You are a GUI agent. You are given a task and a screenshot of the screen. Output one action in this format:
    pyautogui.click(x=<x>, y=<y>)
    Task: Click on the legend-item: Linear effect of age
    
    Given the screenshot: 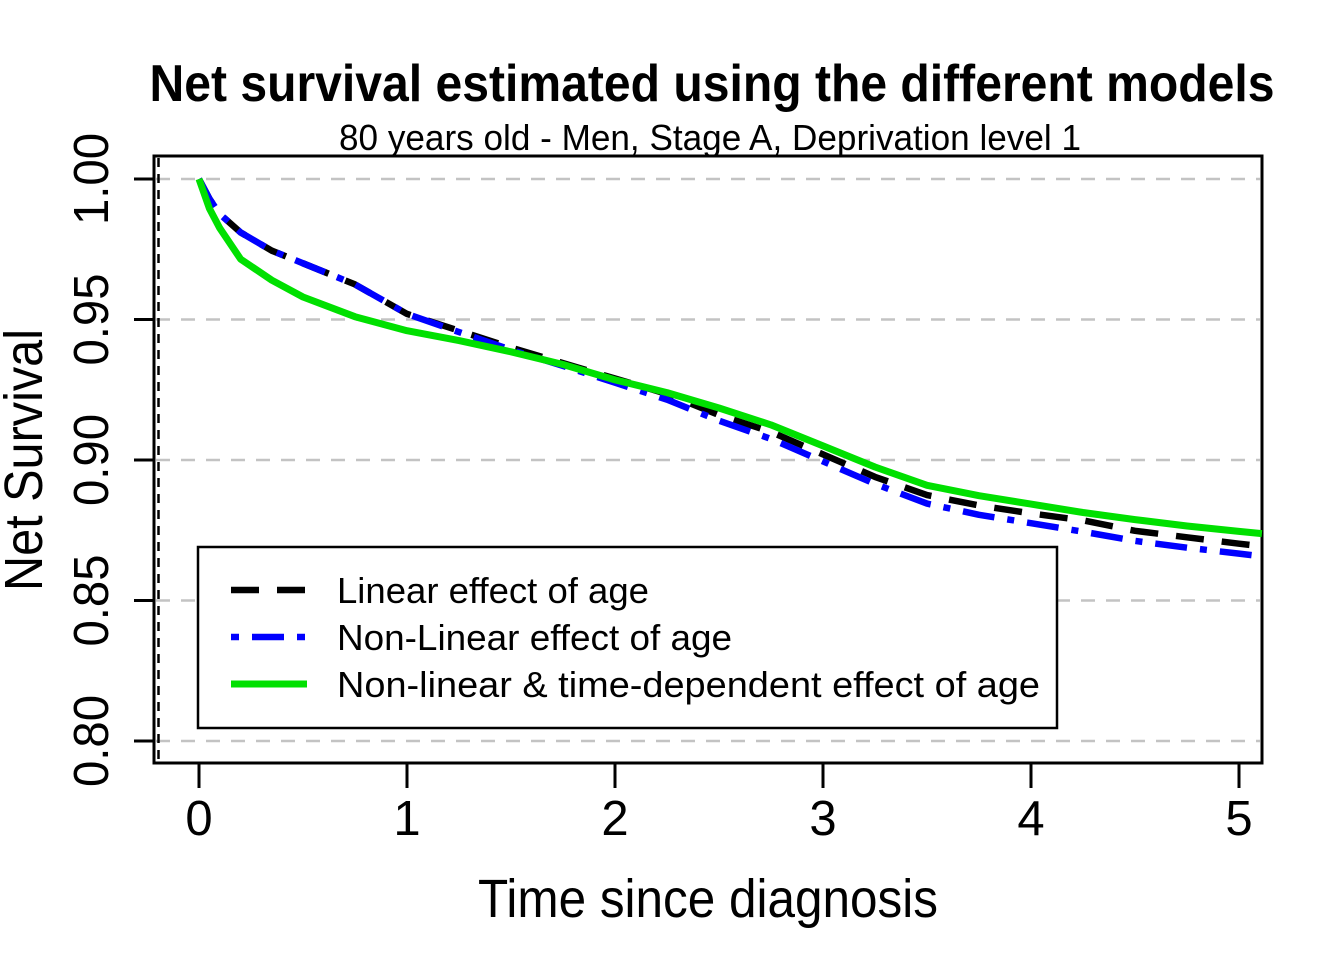 What is the action you would take?
    pyautogui.click(x=440, y=590)
    